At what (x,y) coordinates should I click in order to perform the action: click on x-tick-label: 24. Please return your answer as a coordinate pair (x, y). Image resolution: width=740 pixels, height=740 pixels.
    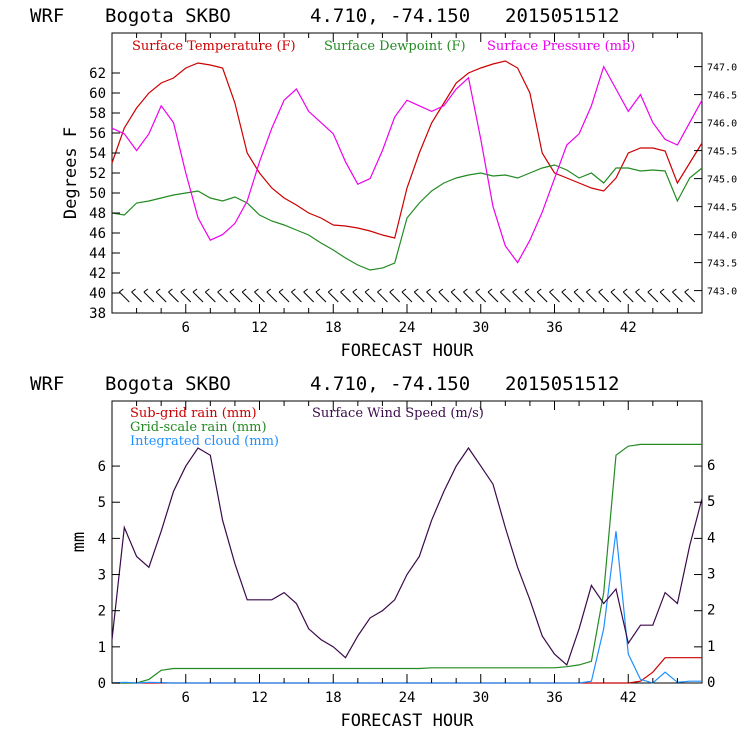
    Looking at the image, I should click on (407, 328).